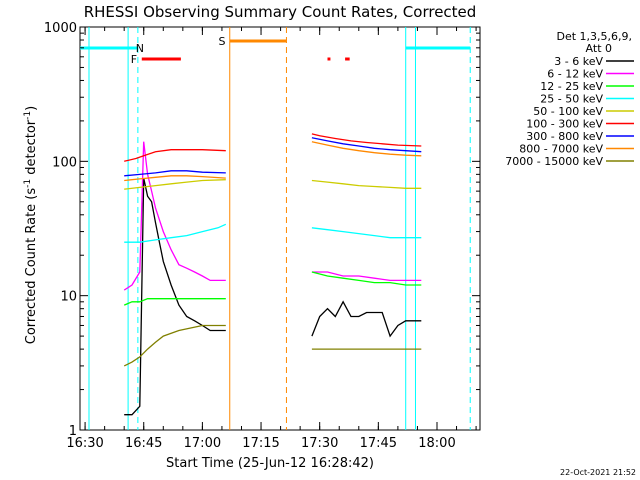 Image resolution: width=640 pixels, height=480 pixels. What do you see at coordinates (599, 48) in the screenshot?
I see `legend-header-line2: Att 0` at bounding box center [599, 48].